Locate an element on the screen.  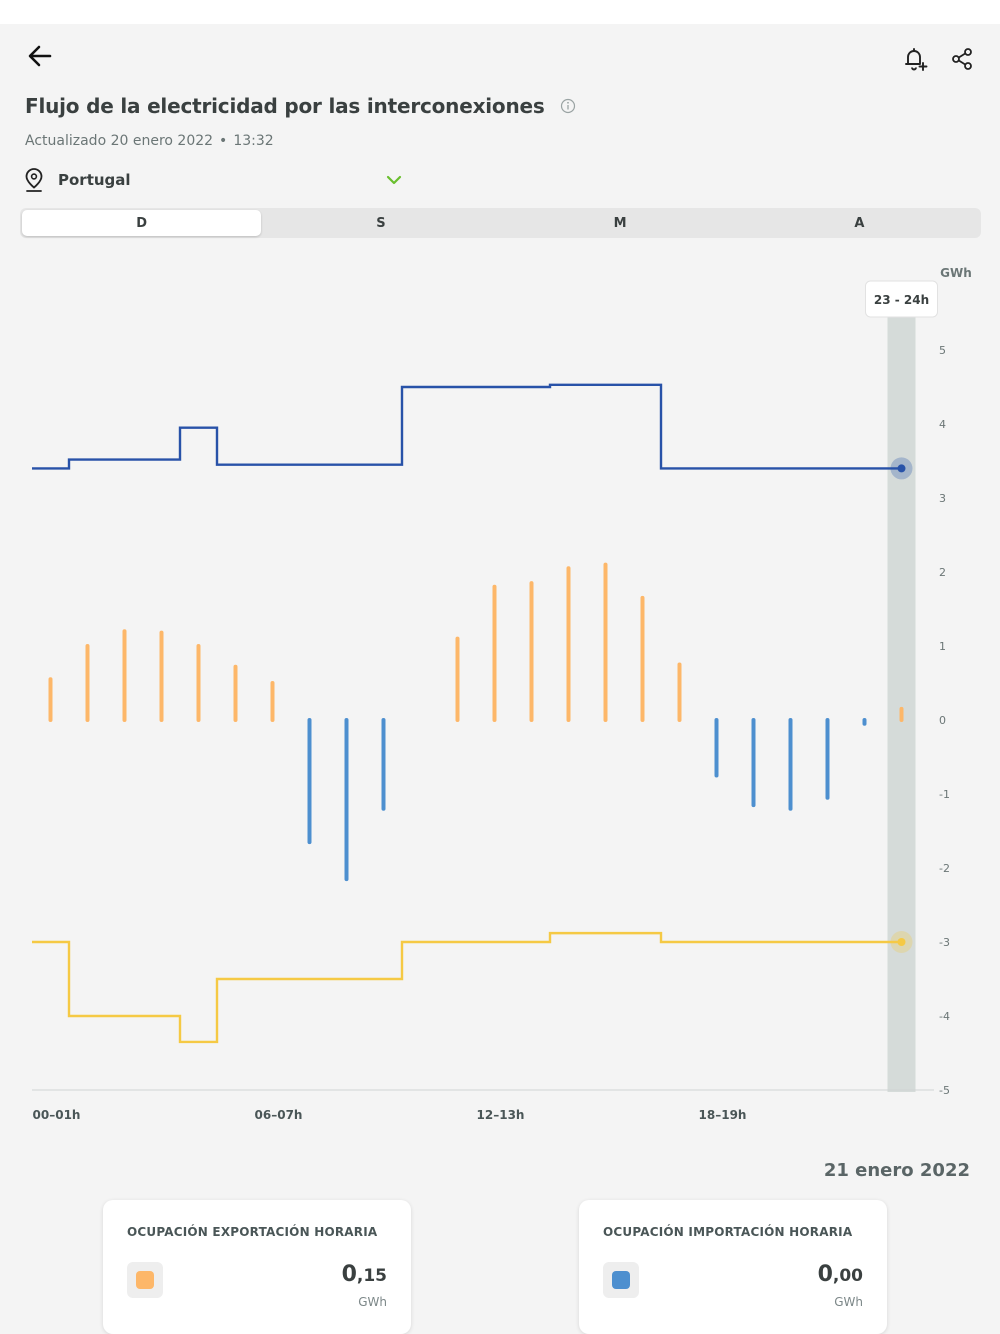
export-swatch is located at coordinates (145, 1280).